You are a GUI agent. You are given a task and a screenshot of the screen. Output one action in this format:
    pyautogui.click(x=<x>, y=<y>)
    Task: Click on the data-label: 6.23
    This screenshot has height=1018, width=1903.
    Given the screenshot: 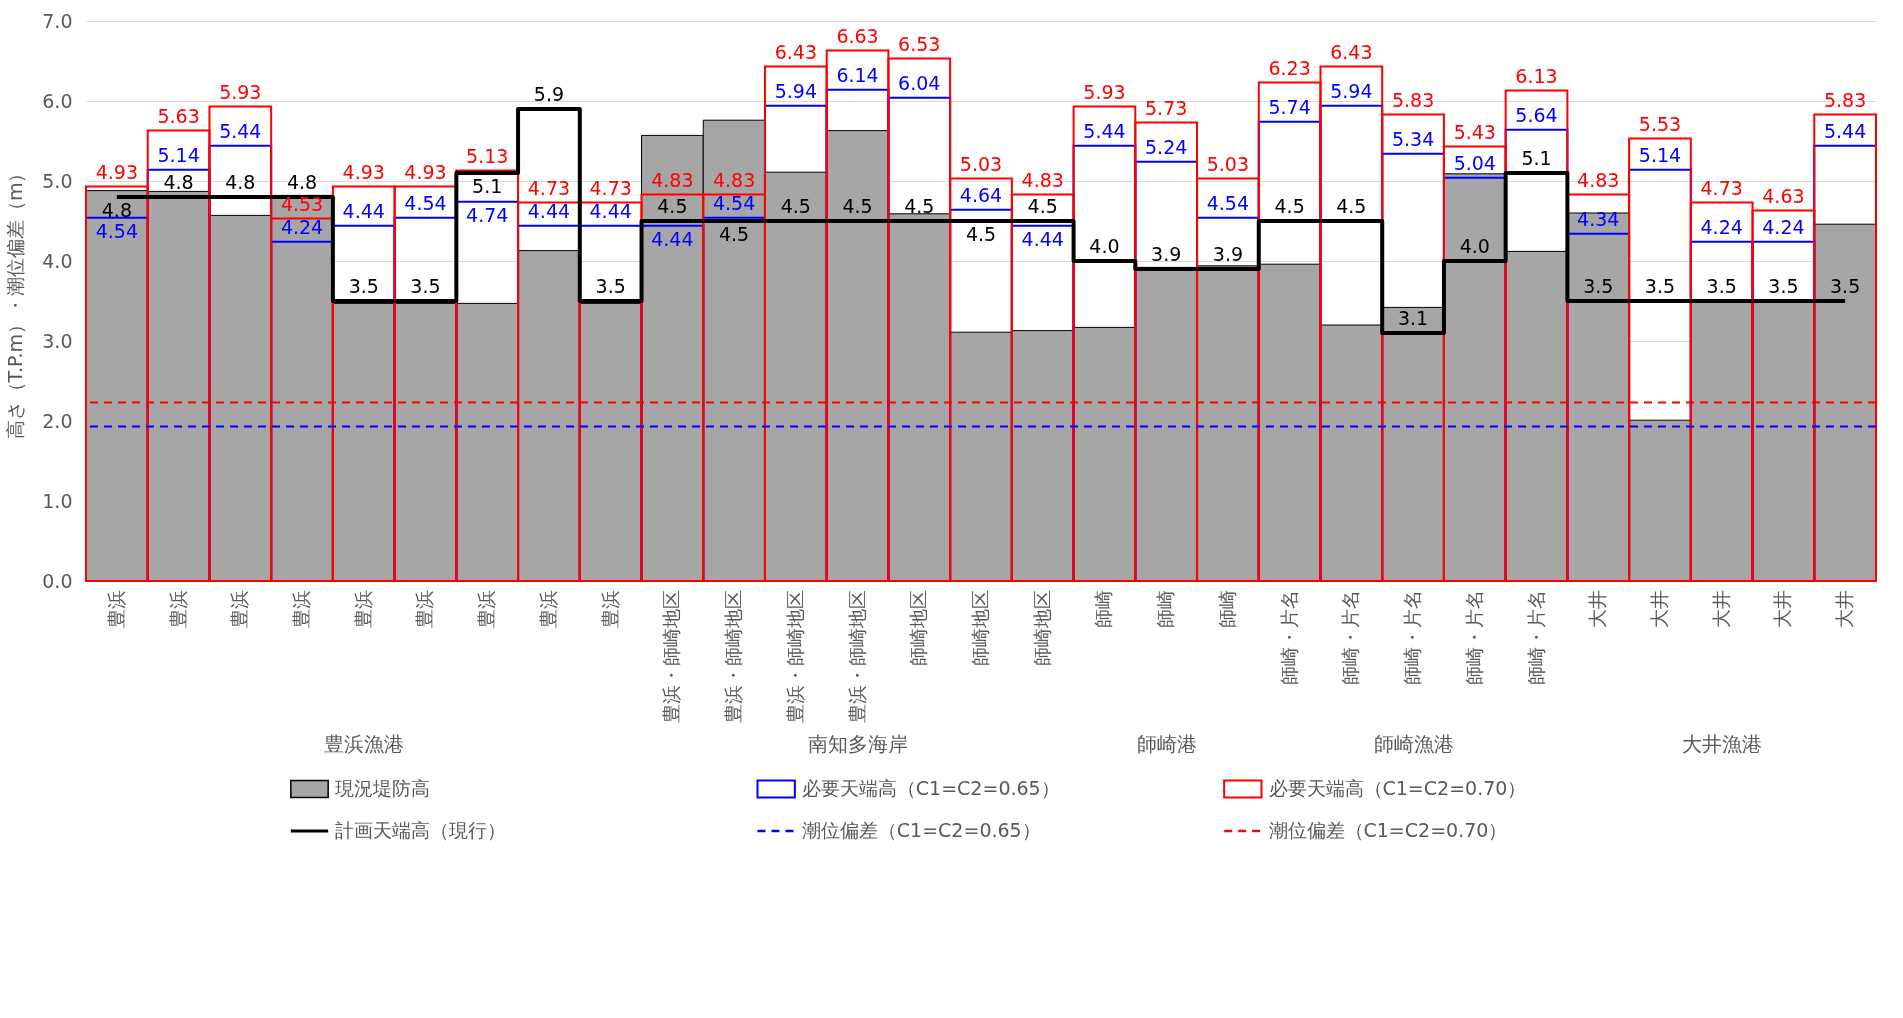 What is the action you would take?
    pyautogui.click(x=1289, y=67)
    